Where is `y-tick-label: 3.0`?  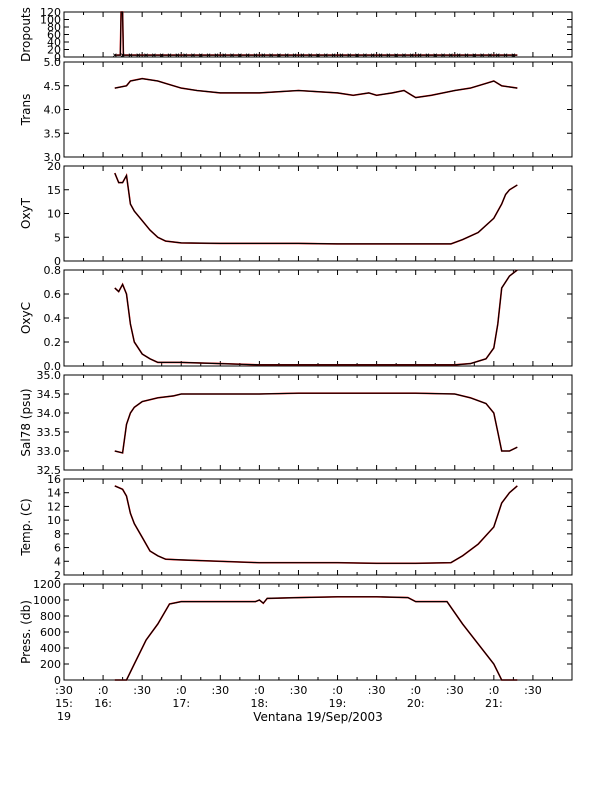 y-tick-label: 3.0 is located at coordinates (53, 157).